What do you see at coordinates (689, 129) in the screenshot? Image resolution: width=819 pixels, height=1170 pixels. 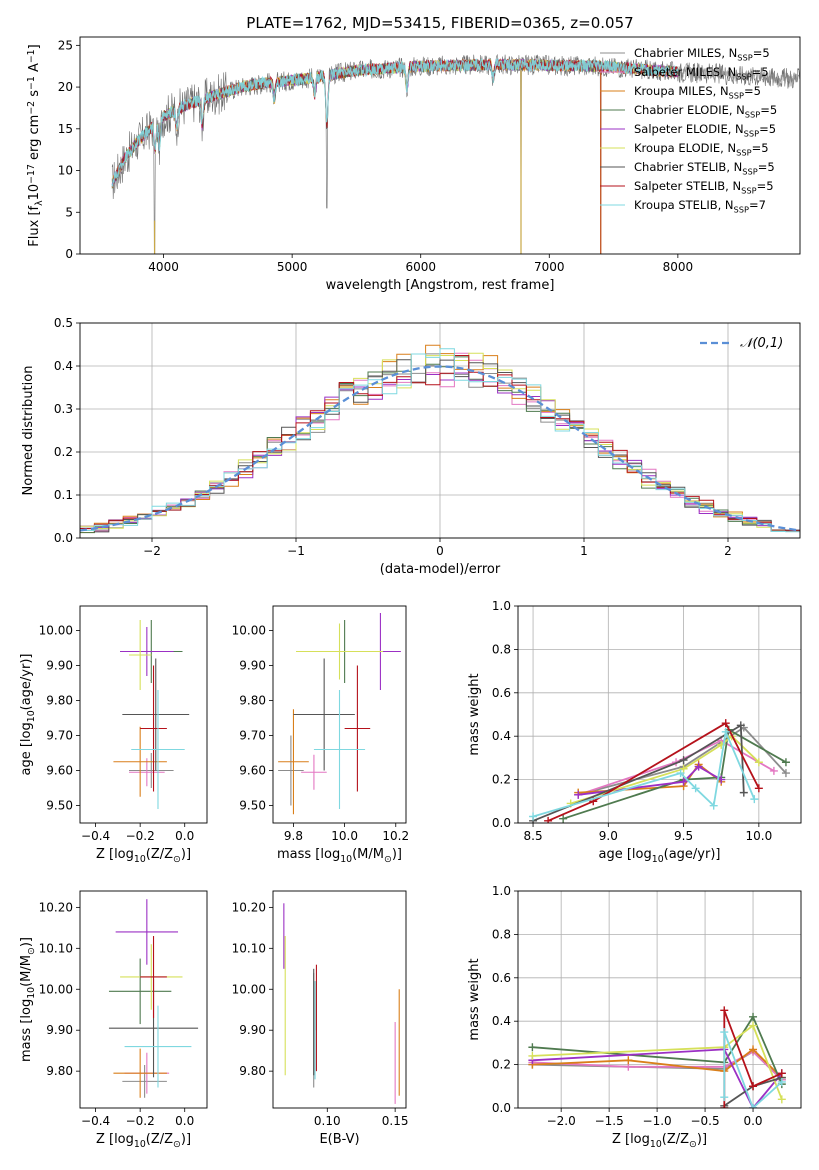 I see `label-part: Salpeter ELODIE, N` at bounding box center [689, 129].